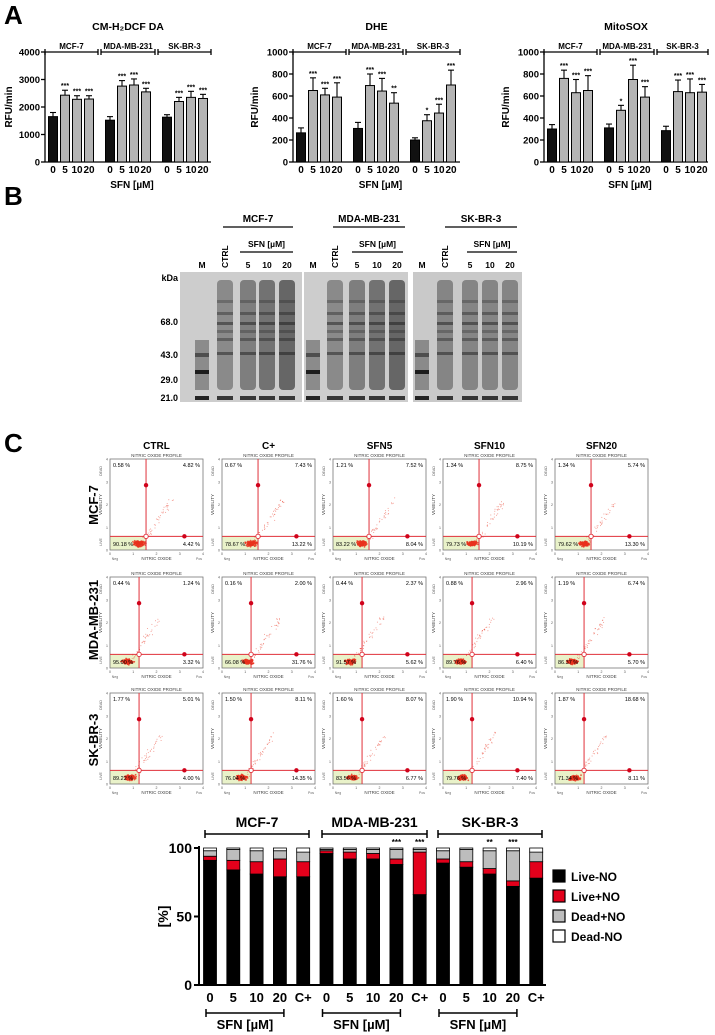 Image resolution: width=715 pixels, height=1035 pixels. What do you see at coordinates (121, 584) in the screenshot?
I see `quadrant-percent-upper-left: 0.44 %` at bounding box center [121, 584].